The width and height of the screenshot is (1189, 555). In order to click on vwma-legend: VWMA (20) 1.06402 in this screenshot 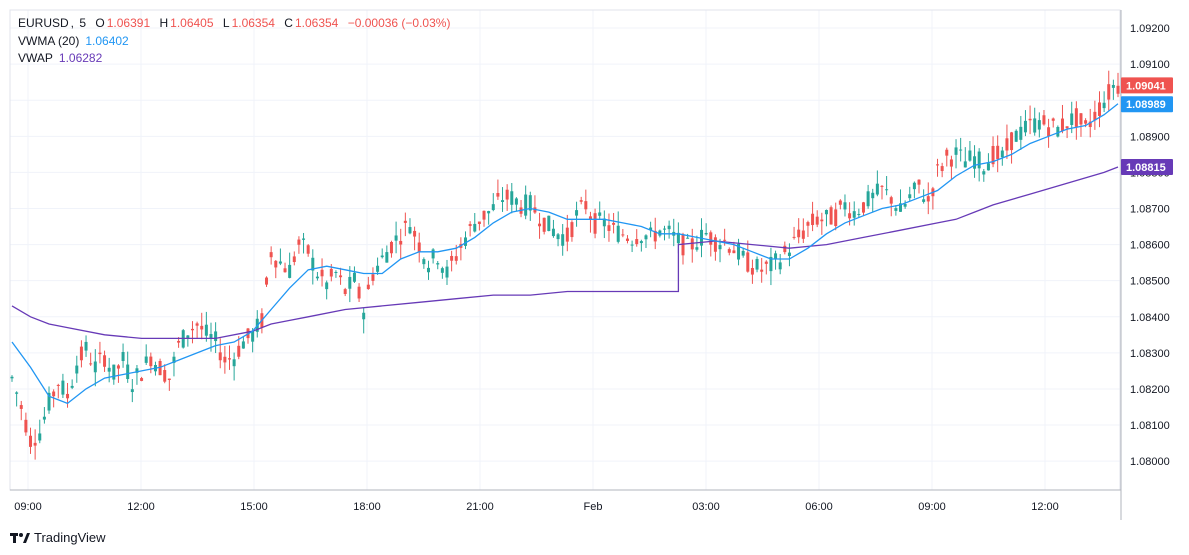, I will do `click(74, 41)`.